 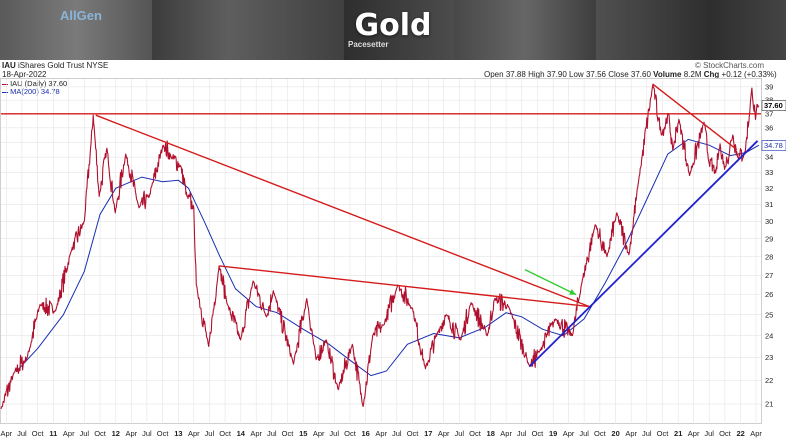 What do you see at coordinates (769, 86) in the screenshot?
I see `y-tick-label: 39` at bounding box center [769, 86].